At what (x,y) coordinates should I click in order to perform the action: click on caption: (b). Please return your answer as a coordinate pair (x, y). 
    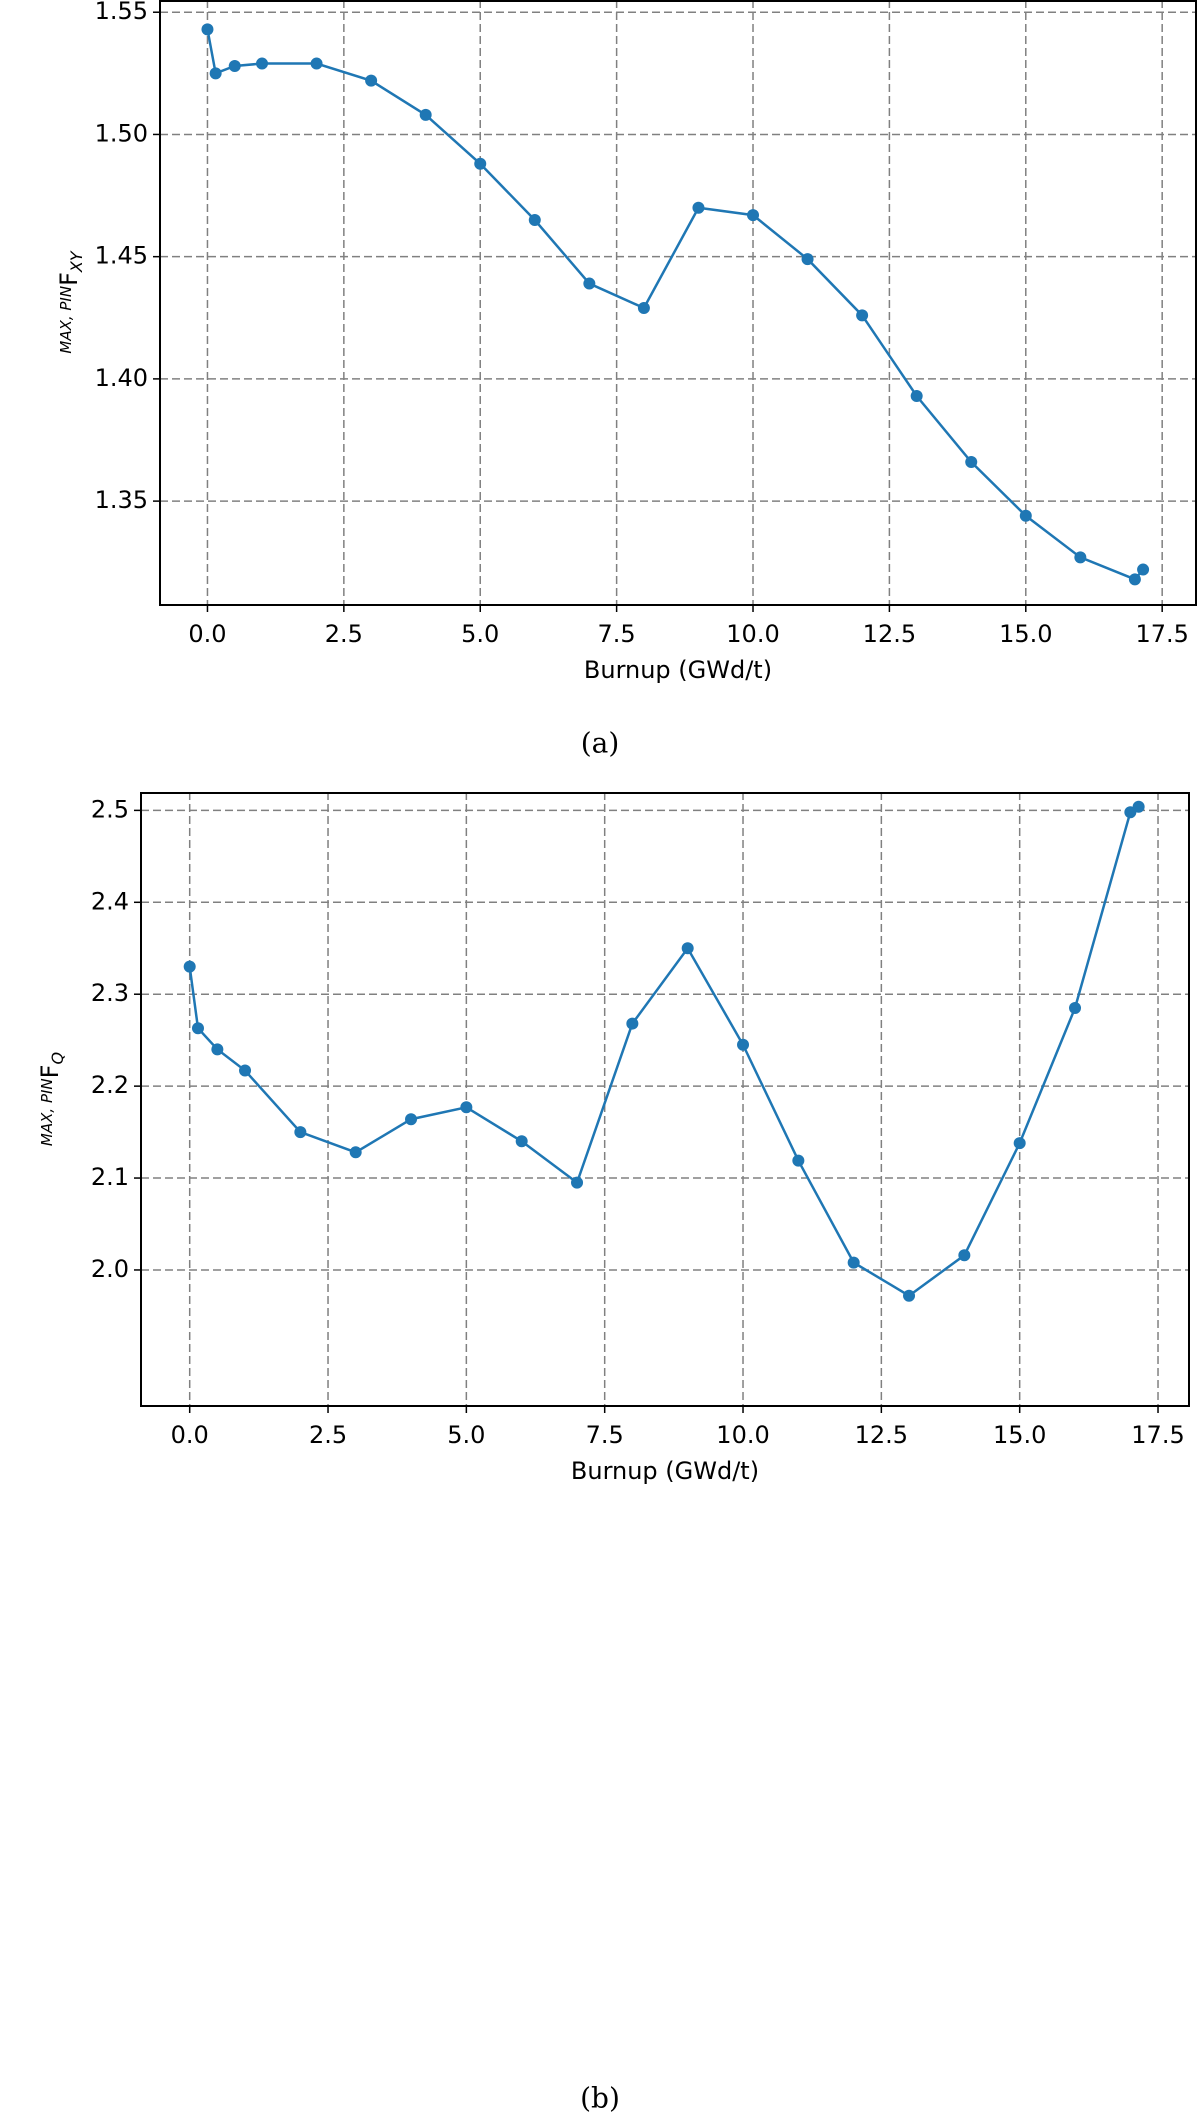
    Looking at the image, I should click on (600, 2098).